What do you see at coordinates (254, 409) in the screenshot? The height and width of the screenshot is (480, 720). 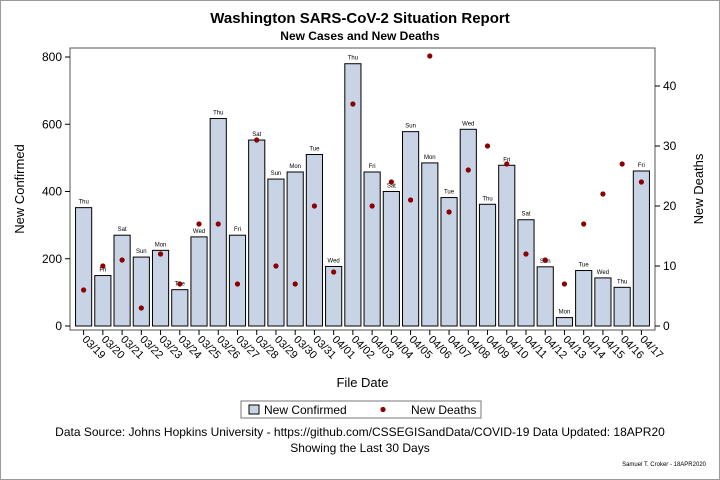 I see `legend-swatch-bar` at bounding box center [254, 409].